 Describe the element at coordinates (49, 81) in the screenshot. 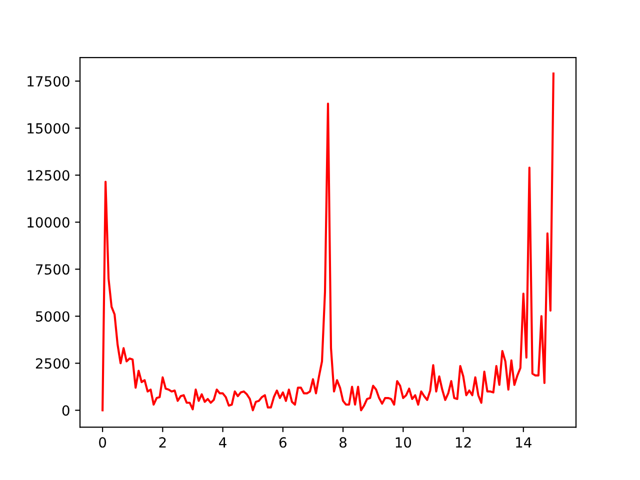

I see `y-tick-label: 17500` at that location.